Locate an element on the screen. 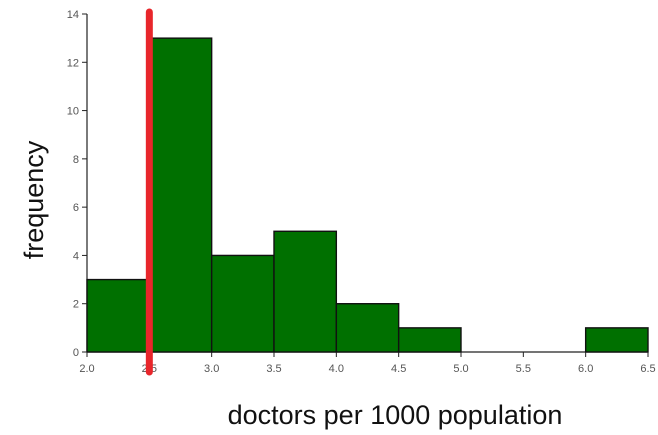 The width and height of the screenshot is (658, 435). x-tick-label-8: 6.0 is located at coordinates (585, 369).